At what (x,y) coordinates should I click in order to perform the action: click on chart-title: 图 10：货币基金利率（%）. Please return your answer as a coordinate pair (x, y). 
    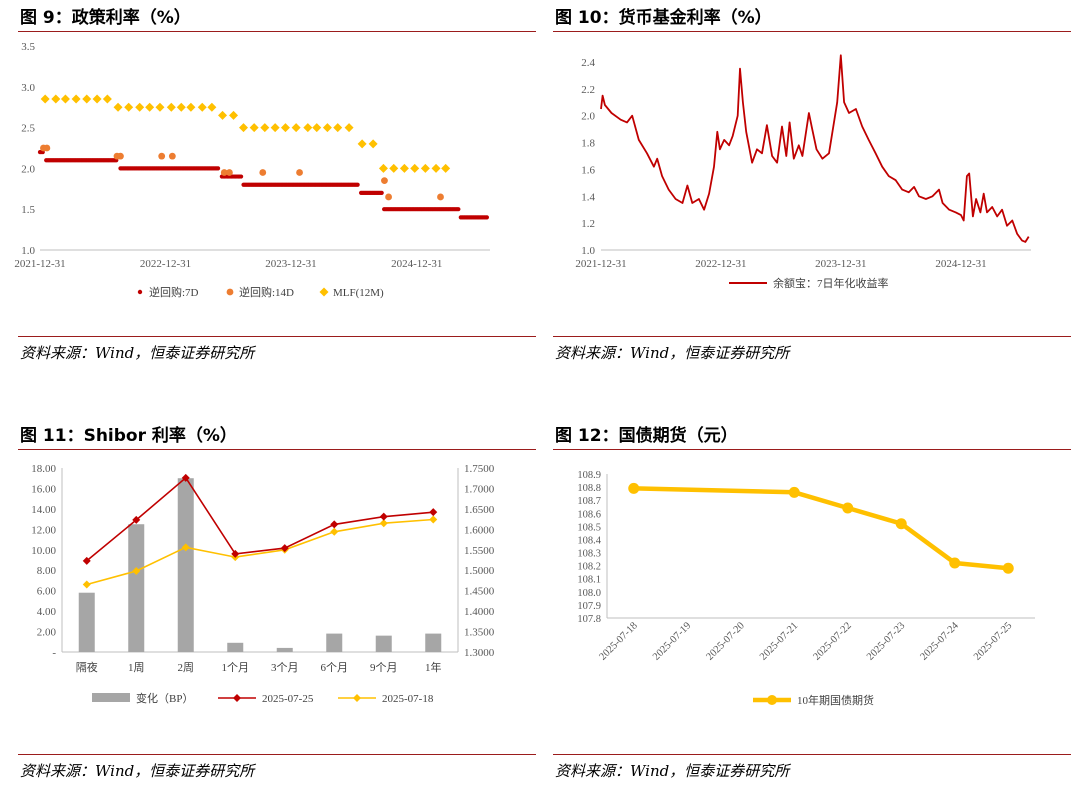
    Looking at the image, I should click on (663, 18).